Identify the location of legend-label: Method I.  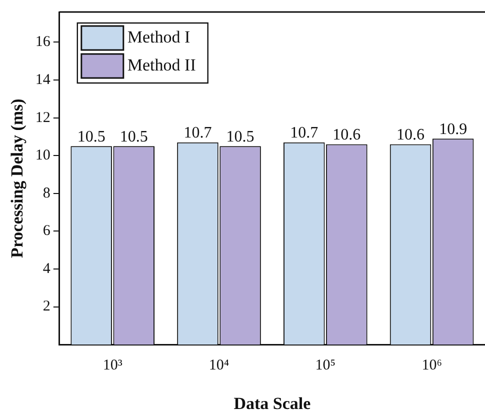
(159, 36).